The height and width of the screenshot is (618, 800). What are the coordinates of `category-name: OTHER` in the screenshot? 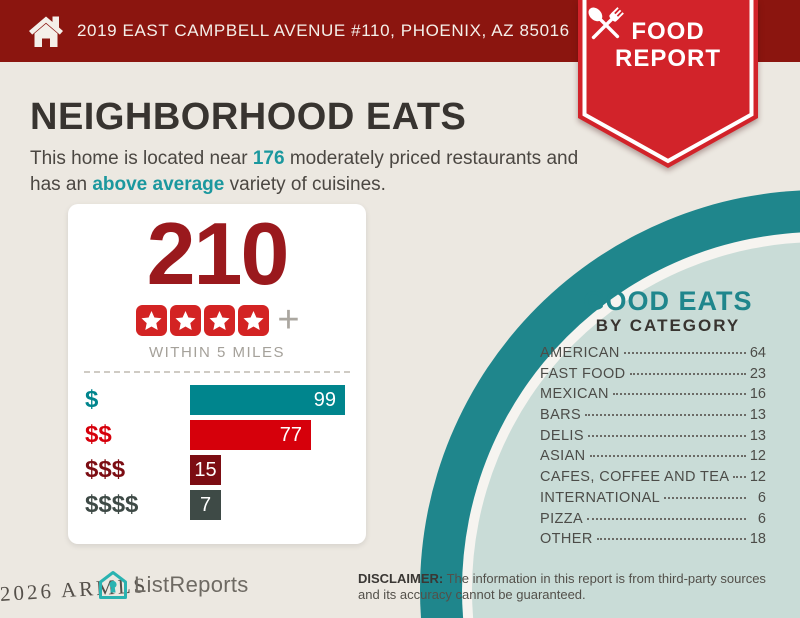 It's located at (566, 539).